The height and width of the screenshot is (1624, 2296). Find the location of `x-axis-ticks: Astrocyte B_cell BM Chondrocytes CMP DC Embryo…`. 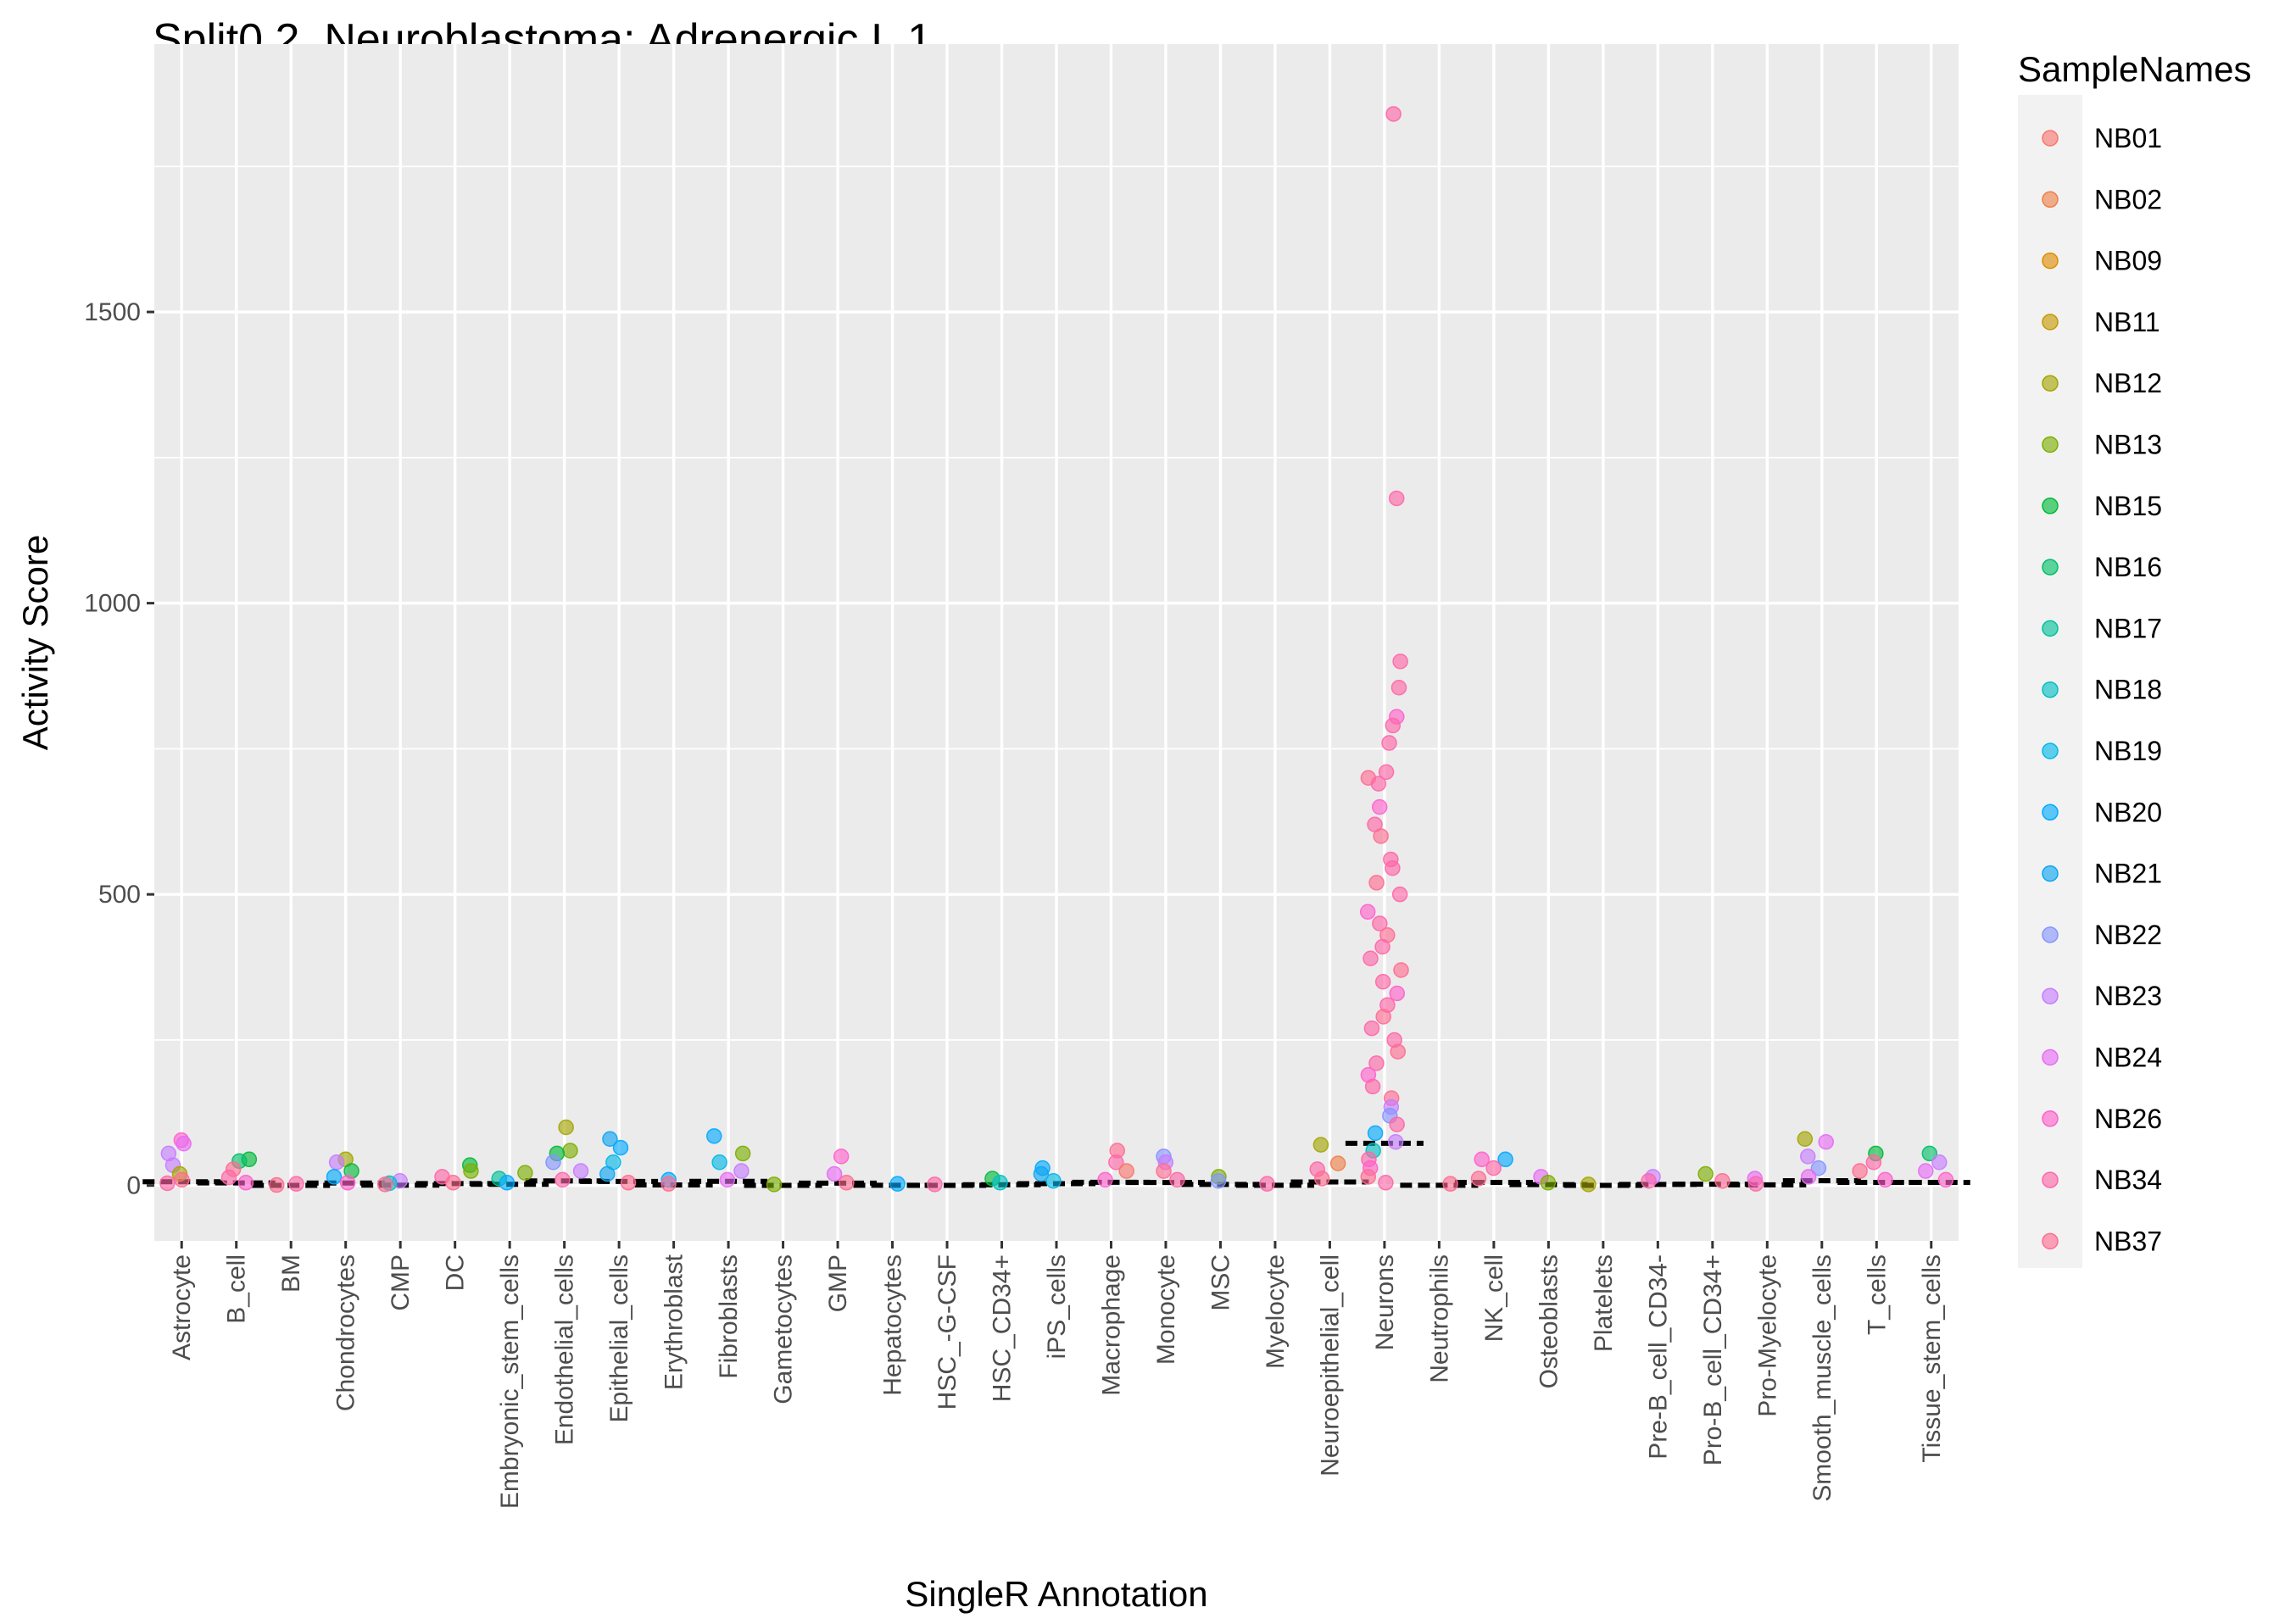

x-axis-ticks: Astrocyte B_cell BM Chondrocytes CMP DC Embryo… is located at coordinates (1057, 1375).